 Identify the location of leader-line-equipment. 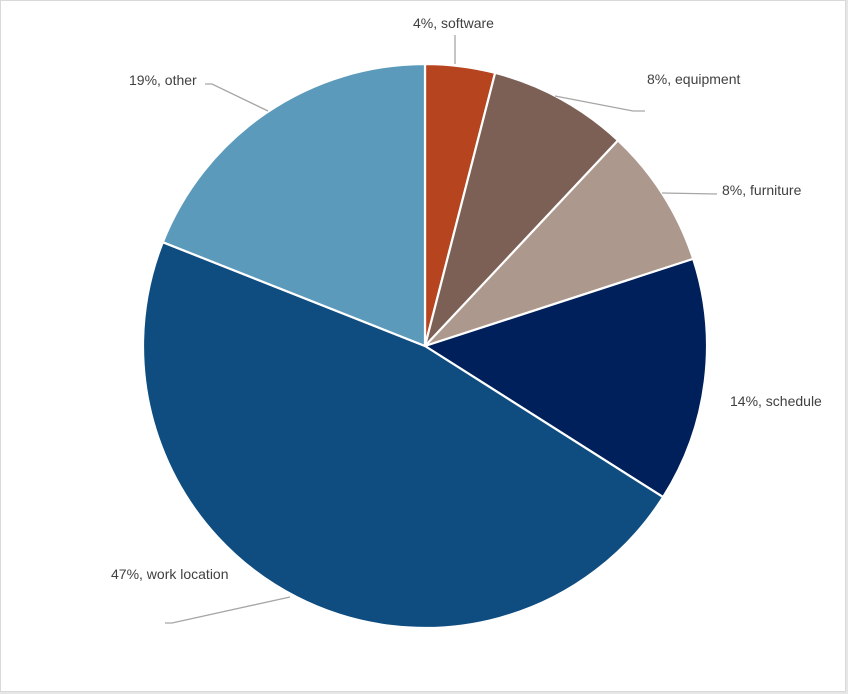
(599, 103).